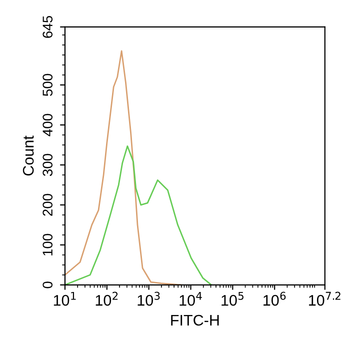  I want to click on y-tick-label: 0, so click(47, 285).